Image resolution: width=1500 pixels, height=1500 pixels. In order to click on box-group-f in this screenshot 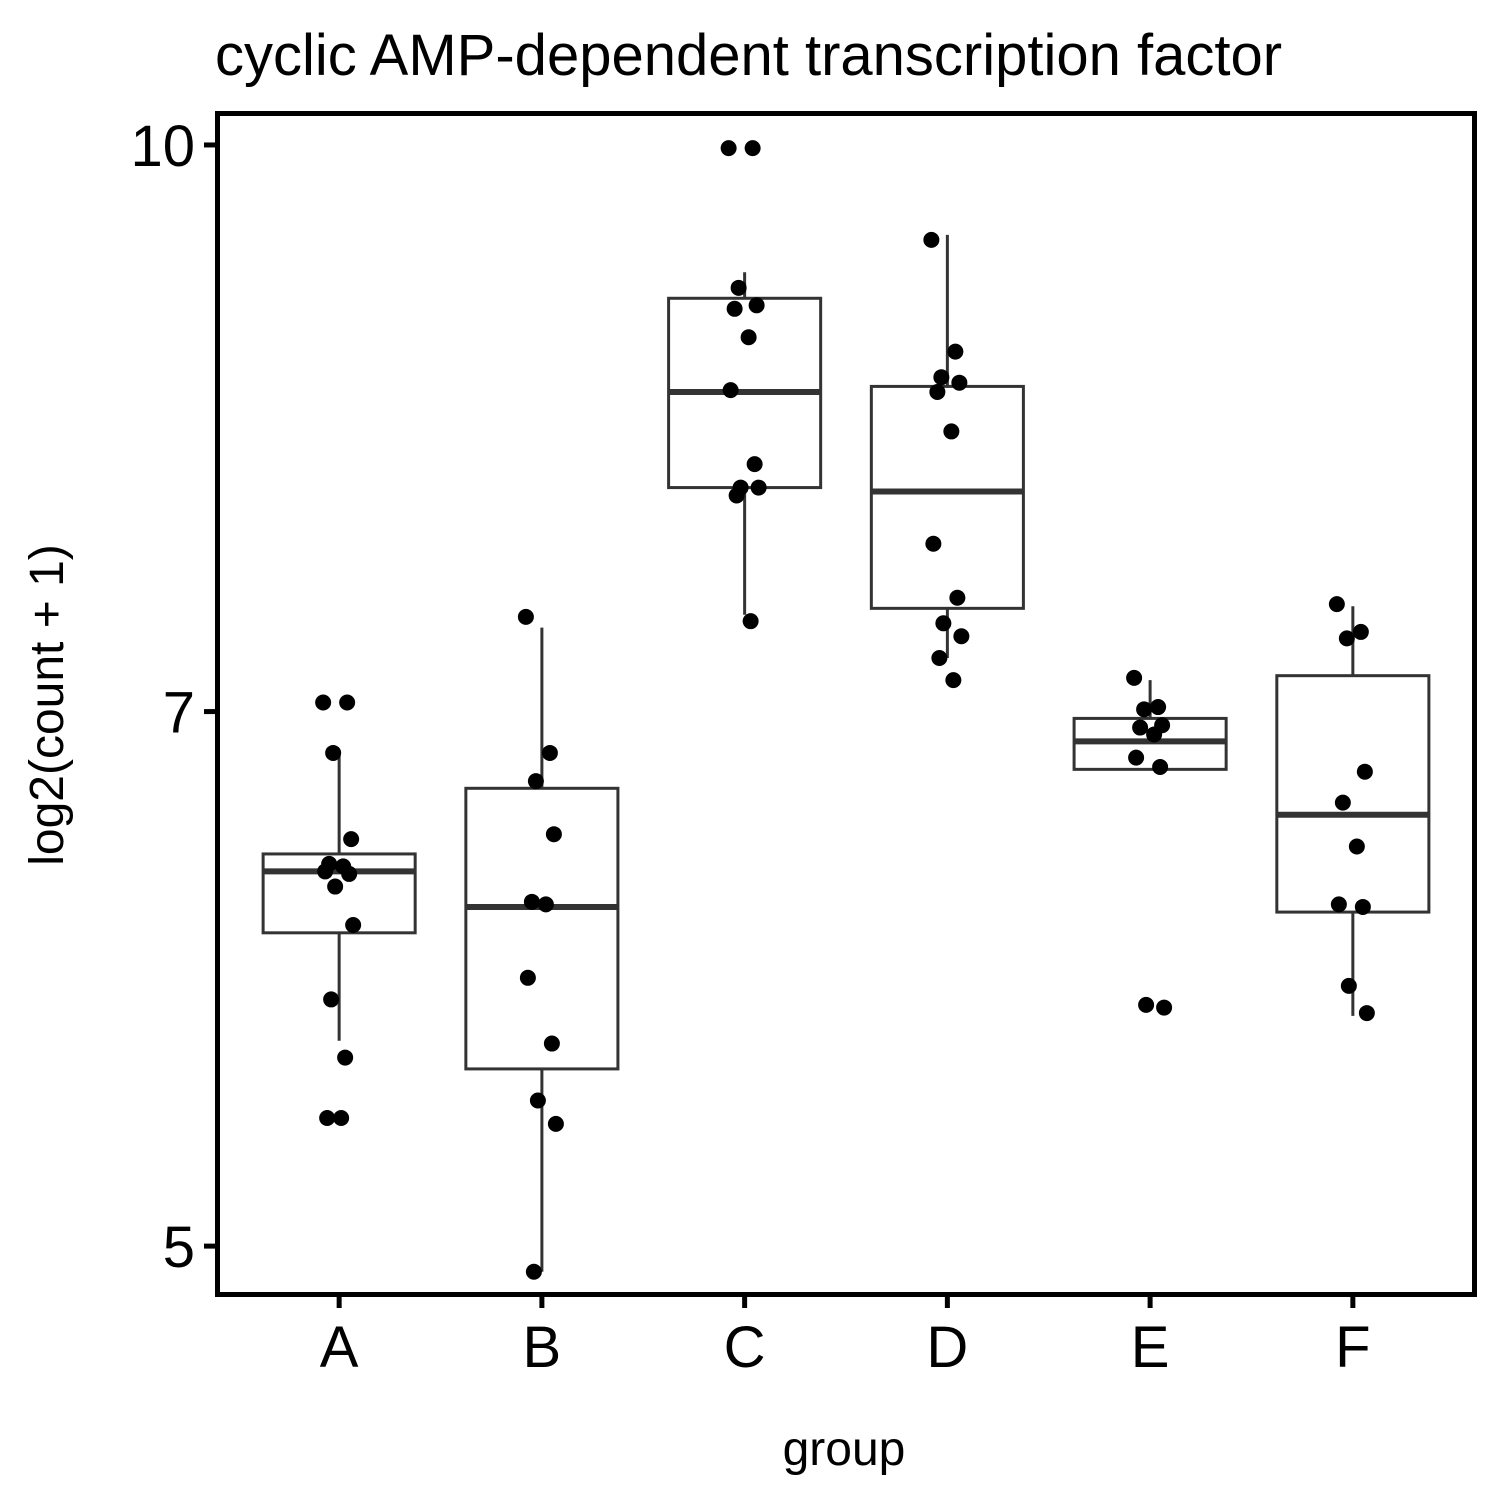, I will do `click(1353, 811)`.